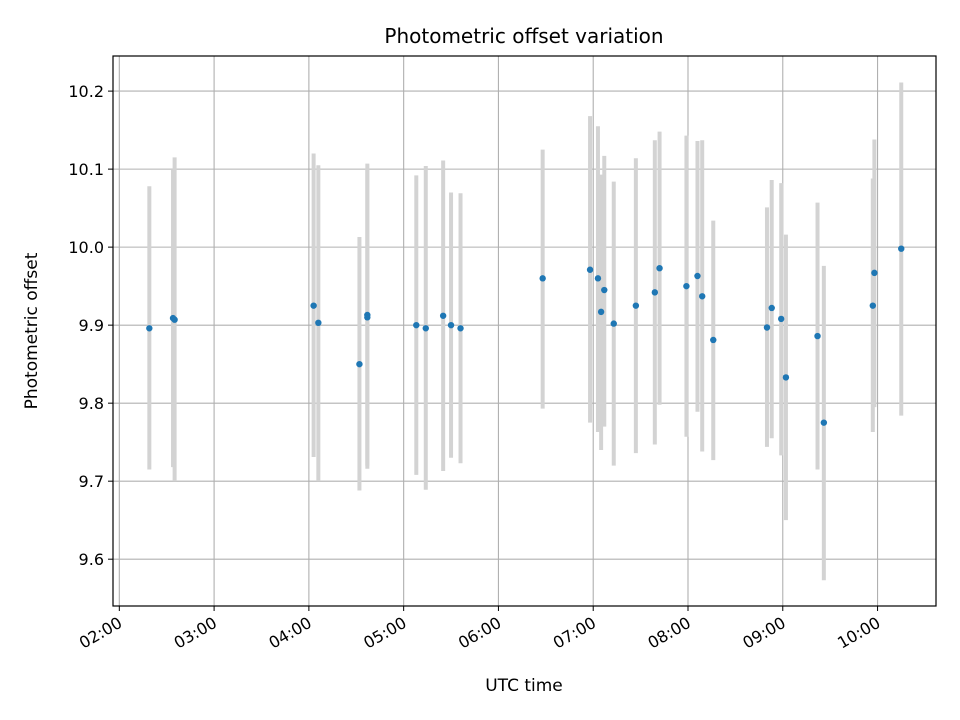 This screenshot has height=720, width=960. Describe the element at coordinates (91, 481) in the screenshot. I see `y-tick-label: 9.7` at that location.